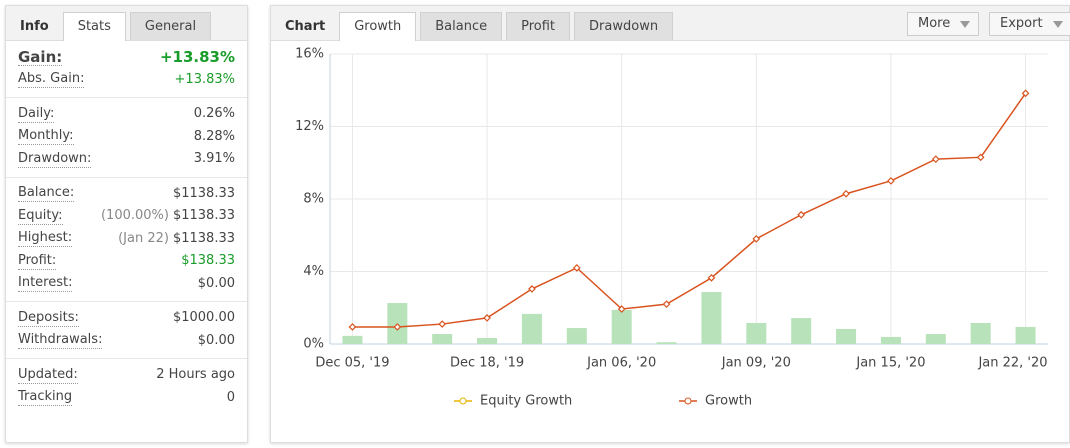 This screenshot has width=1070, height=448. I want to click on info-value: $0.00, so click(216, 340).